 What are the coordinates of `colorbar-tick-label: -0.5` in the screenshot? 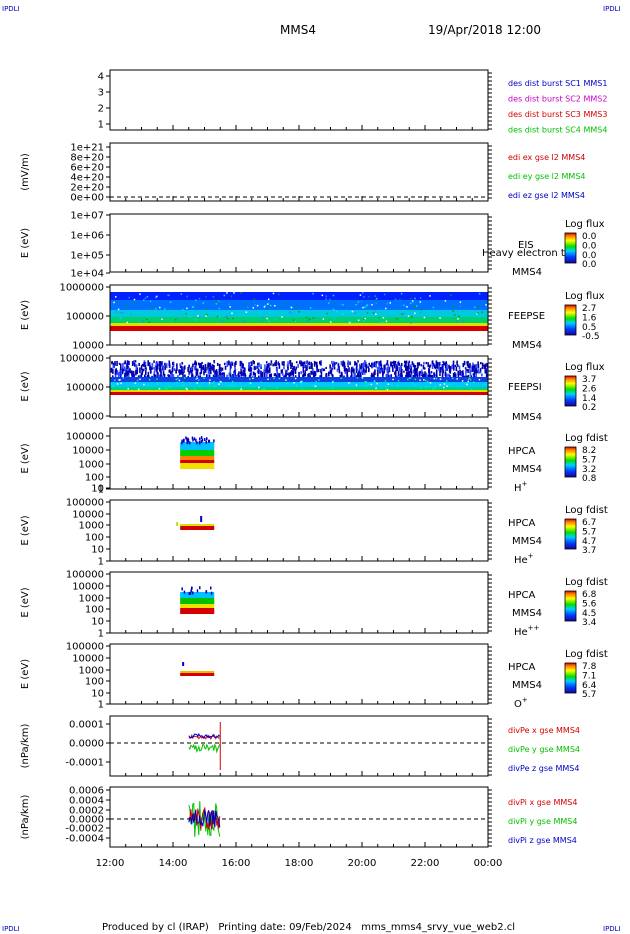 It's located at (591, 337).